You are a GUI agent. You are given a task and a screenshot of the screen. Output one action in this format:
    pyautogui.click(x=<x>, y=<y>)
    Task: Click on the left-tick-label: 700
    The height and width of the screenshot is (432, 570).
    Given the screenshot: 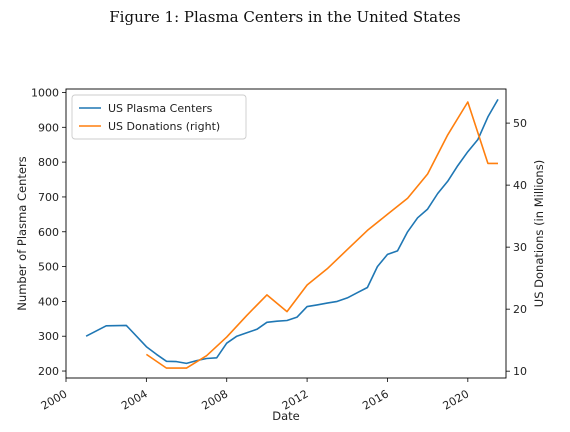 What is the action you would take?
    pyautogui.click(x=48, y=197)
    